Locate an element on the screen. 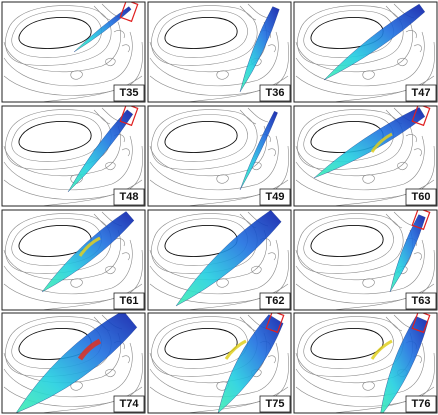 This screenshot has height=415, width=438. panel: T75 is located at coordinates (219, 363).